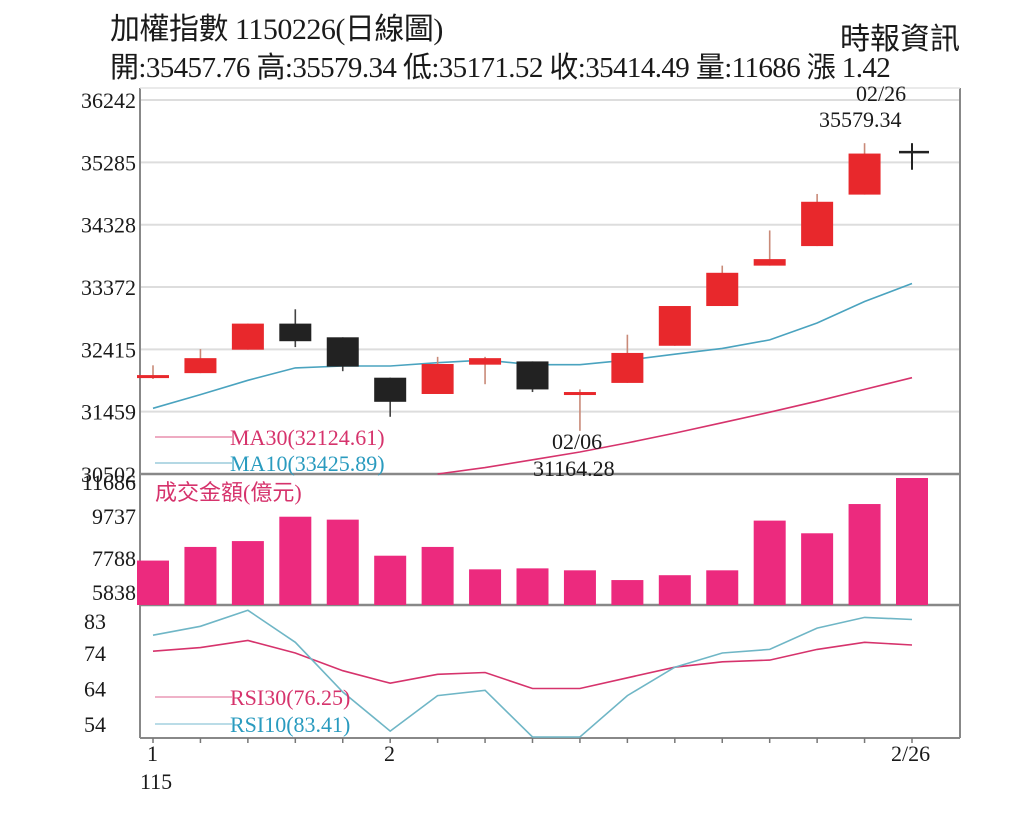 This screenshot has height=820, width=1024. I want to click on source-label: 時報資訊, so click(900, 39).